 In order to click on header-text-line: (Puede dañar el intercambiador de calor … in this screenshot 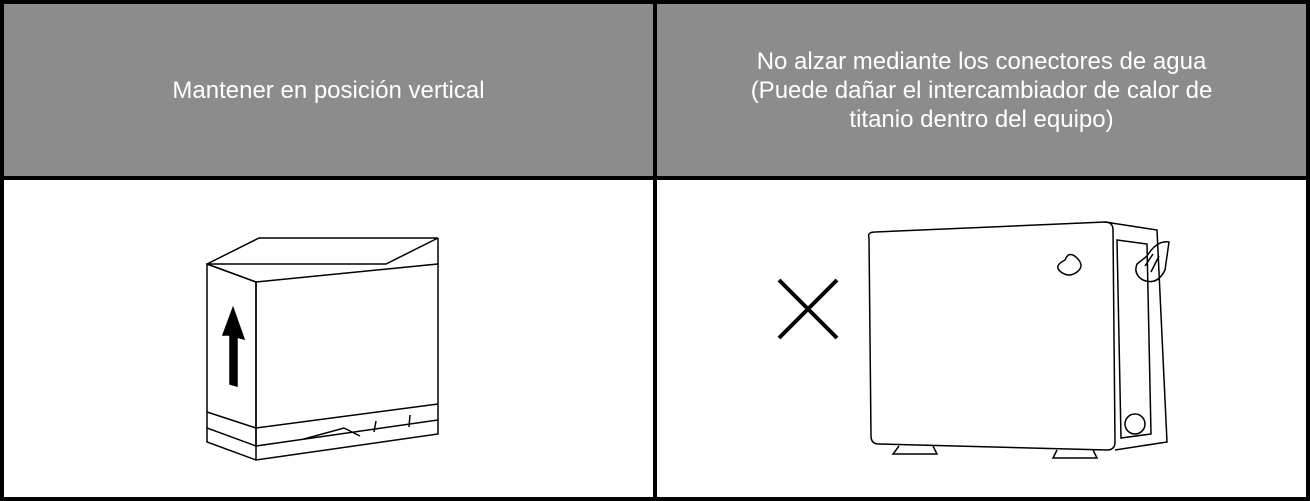, I will do `click(981, 90)`.